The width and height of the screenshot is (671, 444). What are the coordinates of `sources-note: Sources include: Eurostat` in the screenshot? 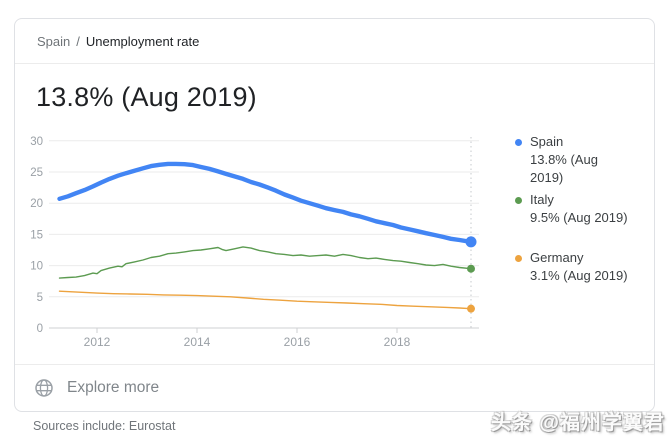 It's located at (104, 426).